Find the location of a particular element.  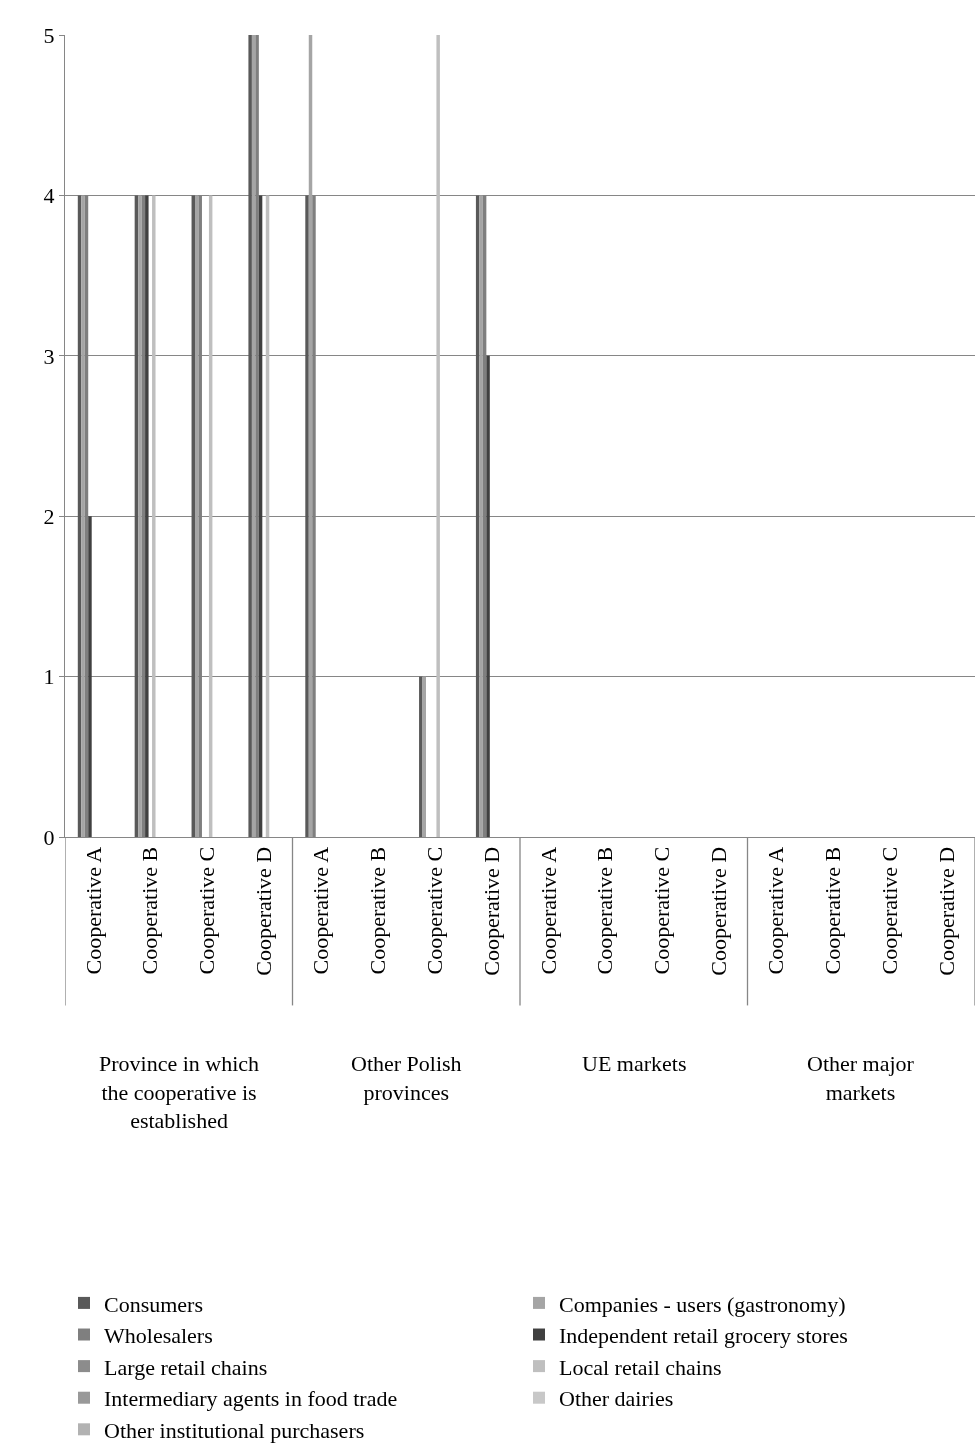

y-tick-label: 4 is located at coordinates (49, 196).